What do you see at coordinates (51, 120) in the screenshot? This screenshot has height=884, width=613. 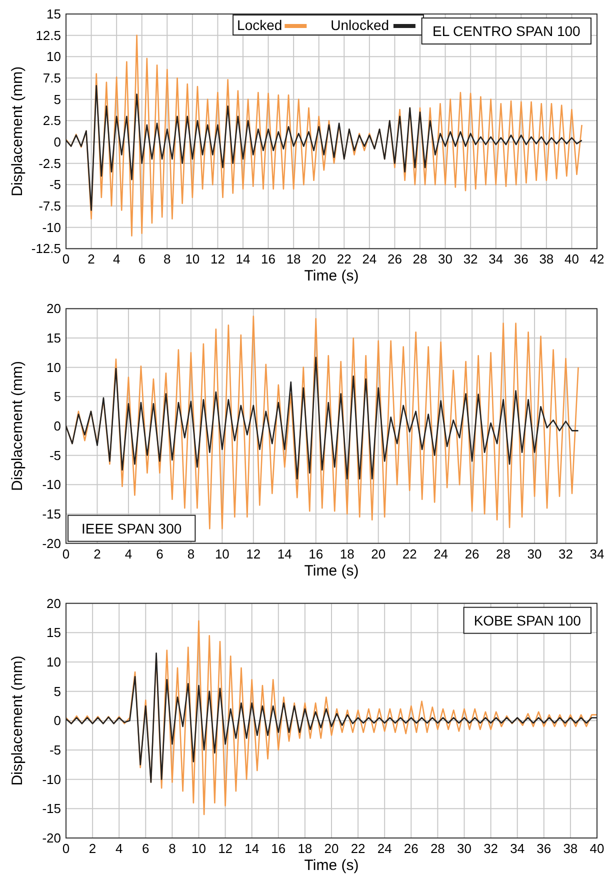 I see `y-tick-label: 2.5` at bounding box center [51, 120].